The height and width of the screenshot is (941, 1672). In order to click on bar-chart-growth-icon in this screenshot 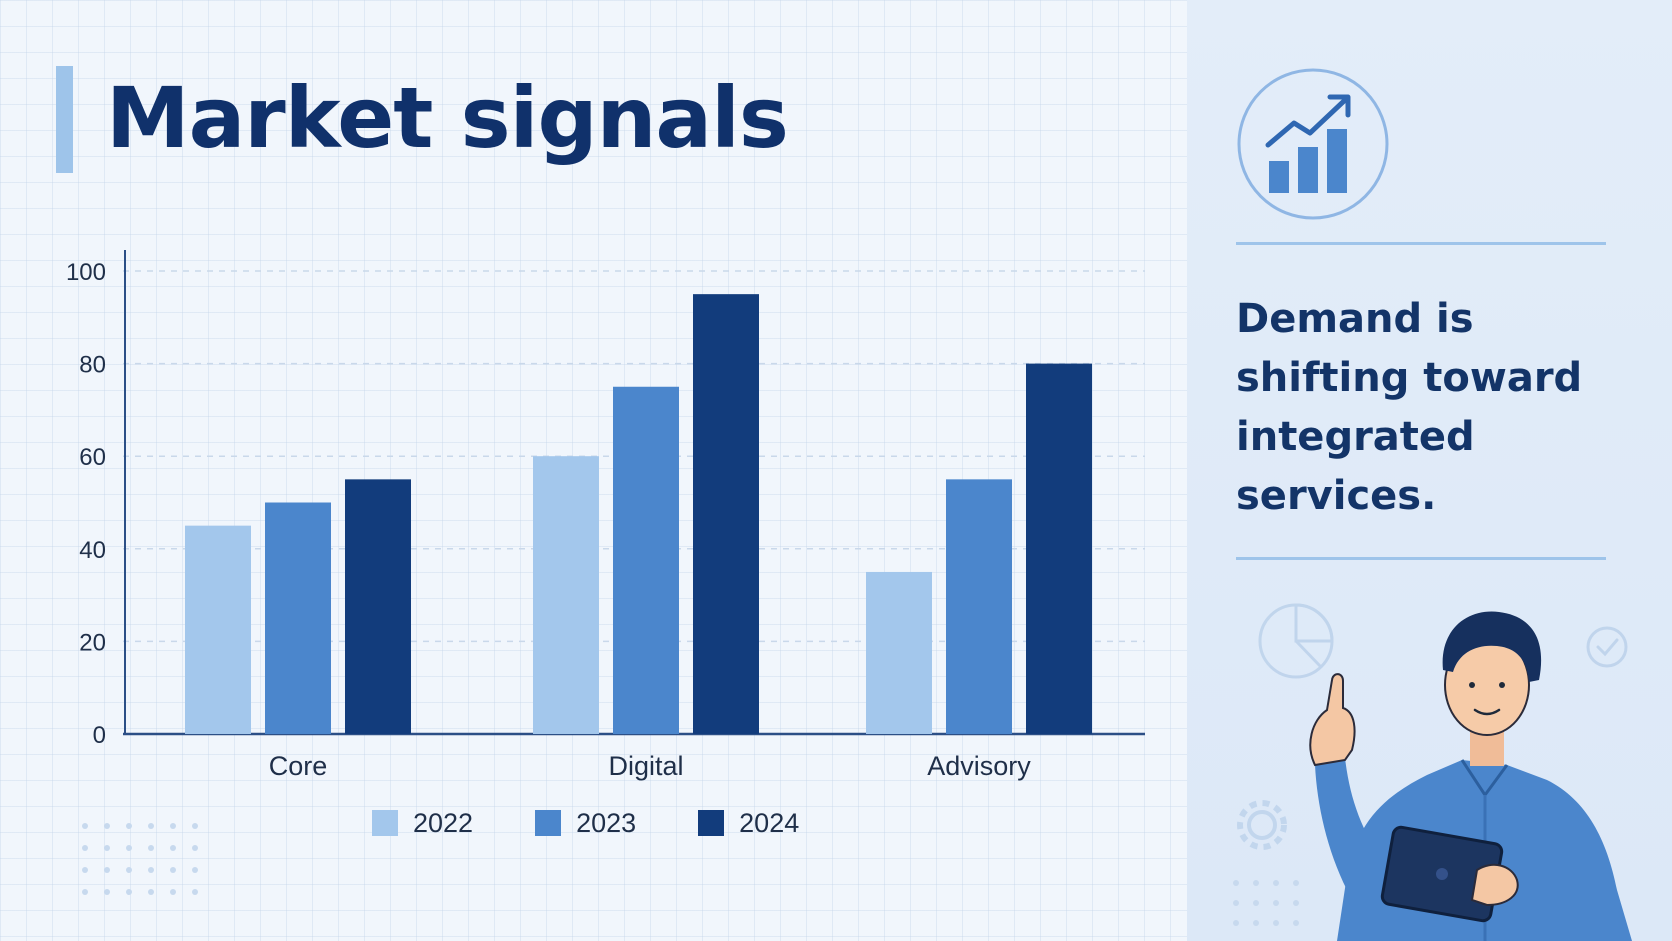, I will do `click(1313, 144)`.